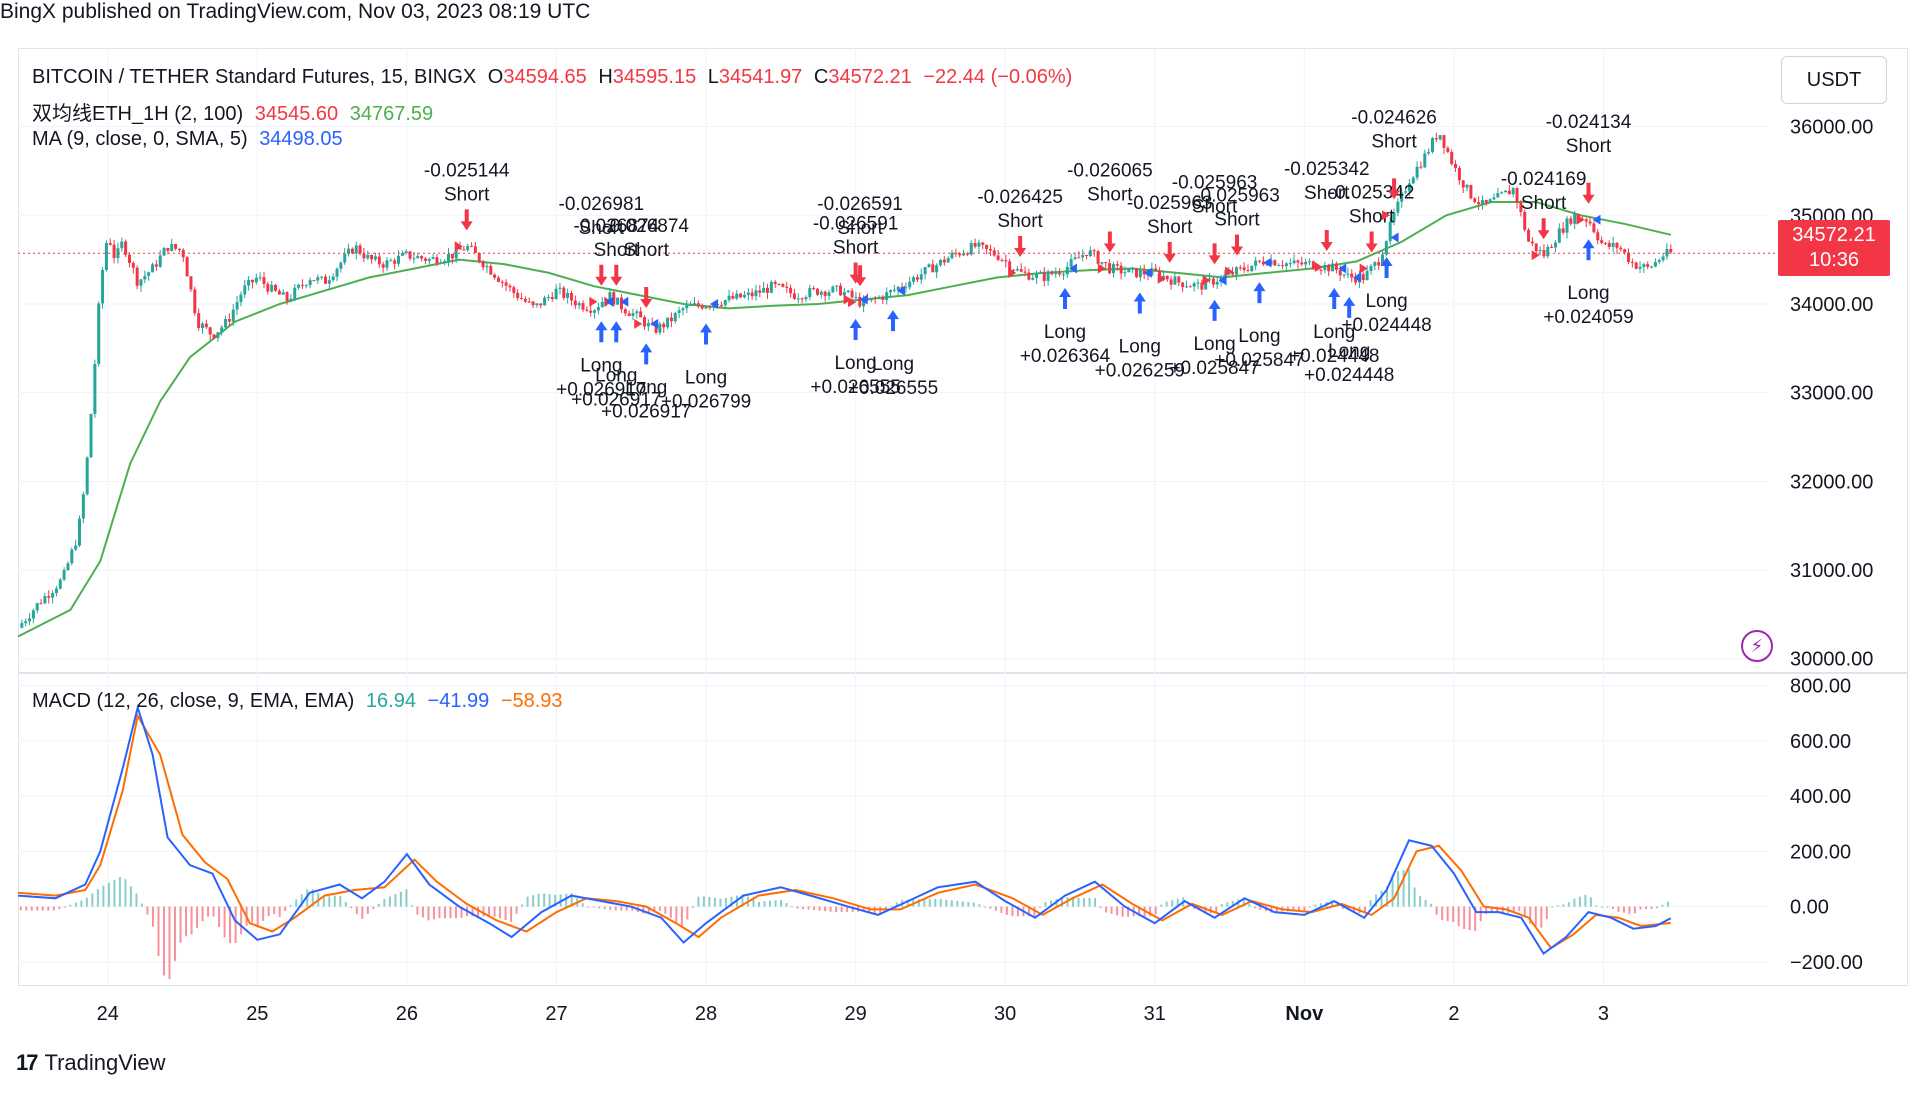 The image size is (1920, 1093). What do you see at coordinates (91, 1063) in the screenshot?
I see `tradingview-logo: 17 TradingView` at bounding box center [91, 1063].